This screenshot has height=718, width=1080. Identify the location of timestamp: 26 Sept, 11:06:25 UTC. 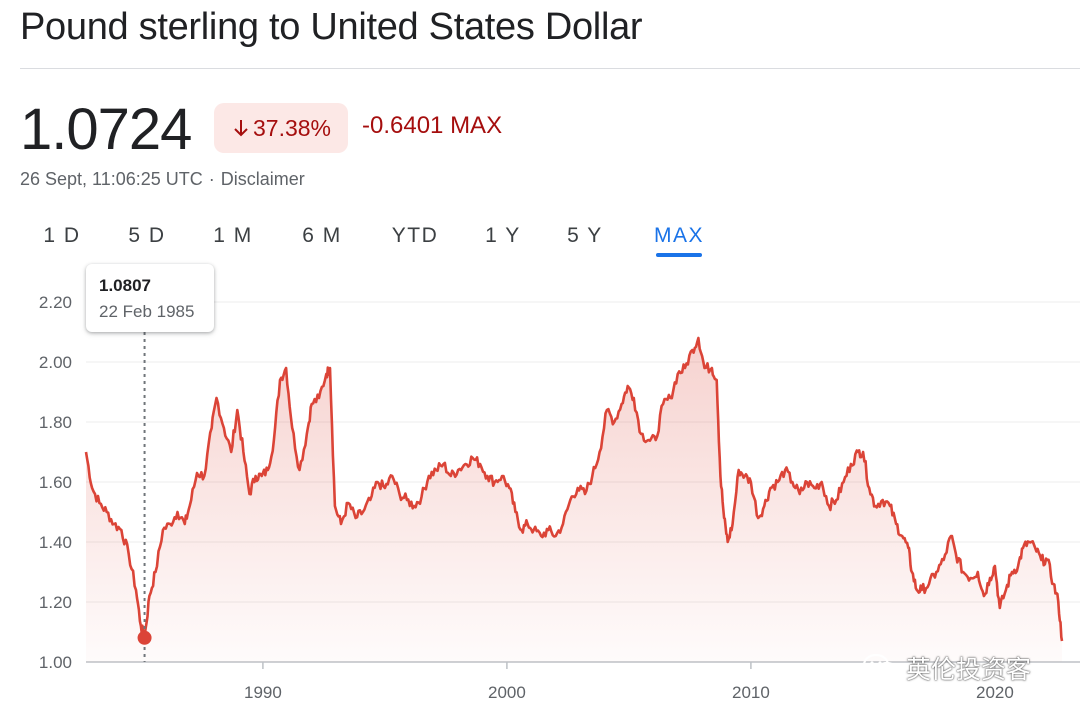
(111, 179).